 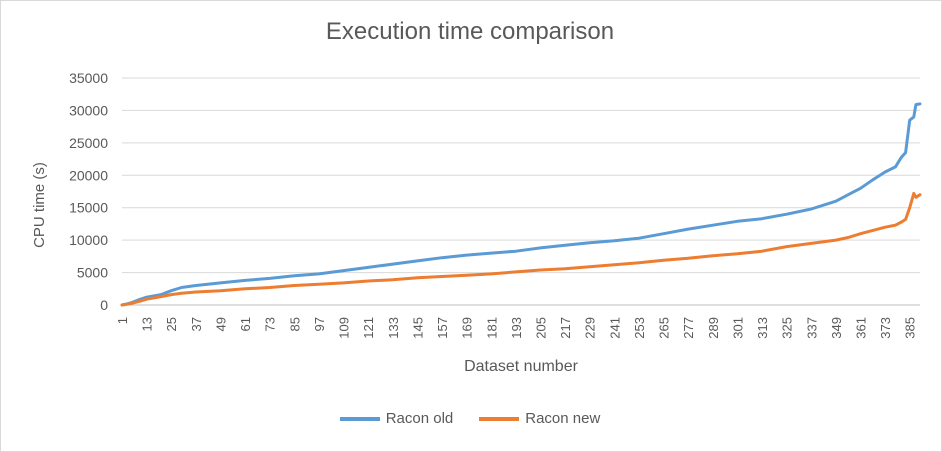 What do you see at coordinates (491, 328) in the screenshot?
I see `x-tick-label: 181` at bounding box center [491, 328].